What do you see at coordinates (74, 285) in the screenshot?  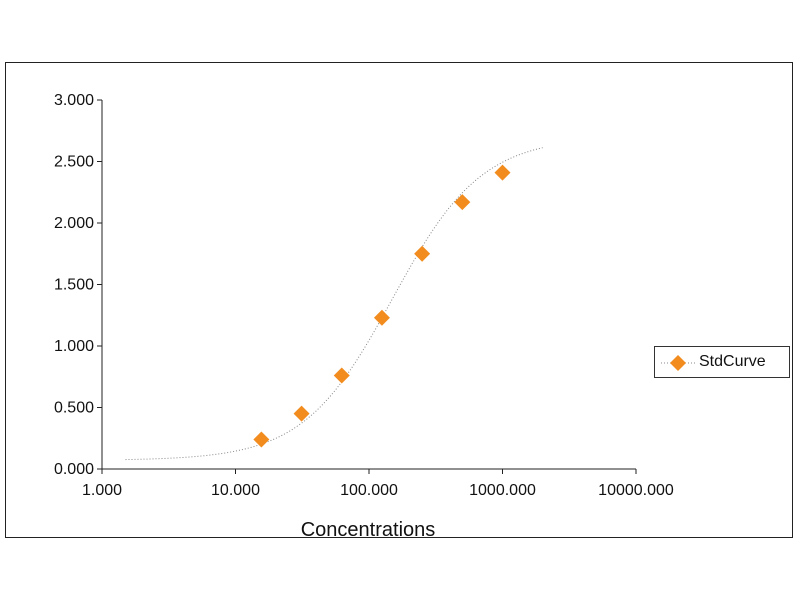 I see `y-tick-label: 1.500` at bounding box center [74, 285].